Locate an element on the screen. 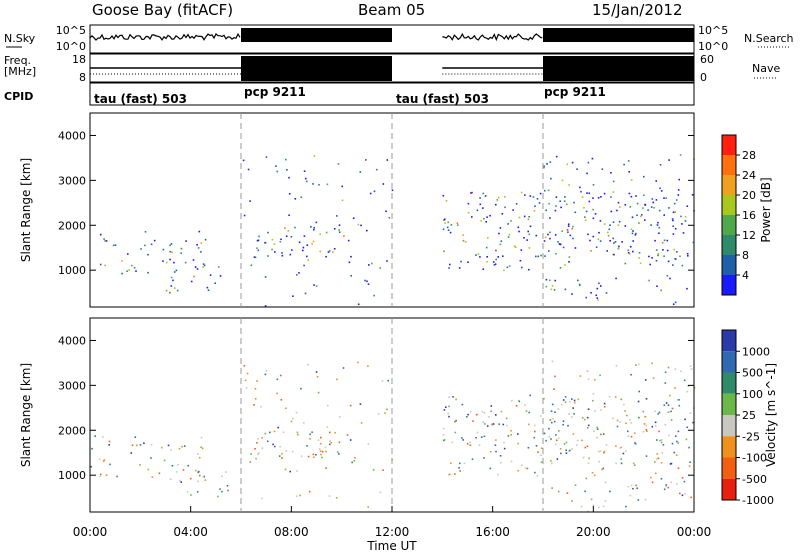 This screenshot has height=554, width=800. nsearch-tick-low: 10^0 is located at coordinates (713, 46).